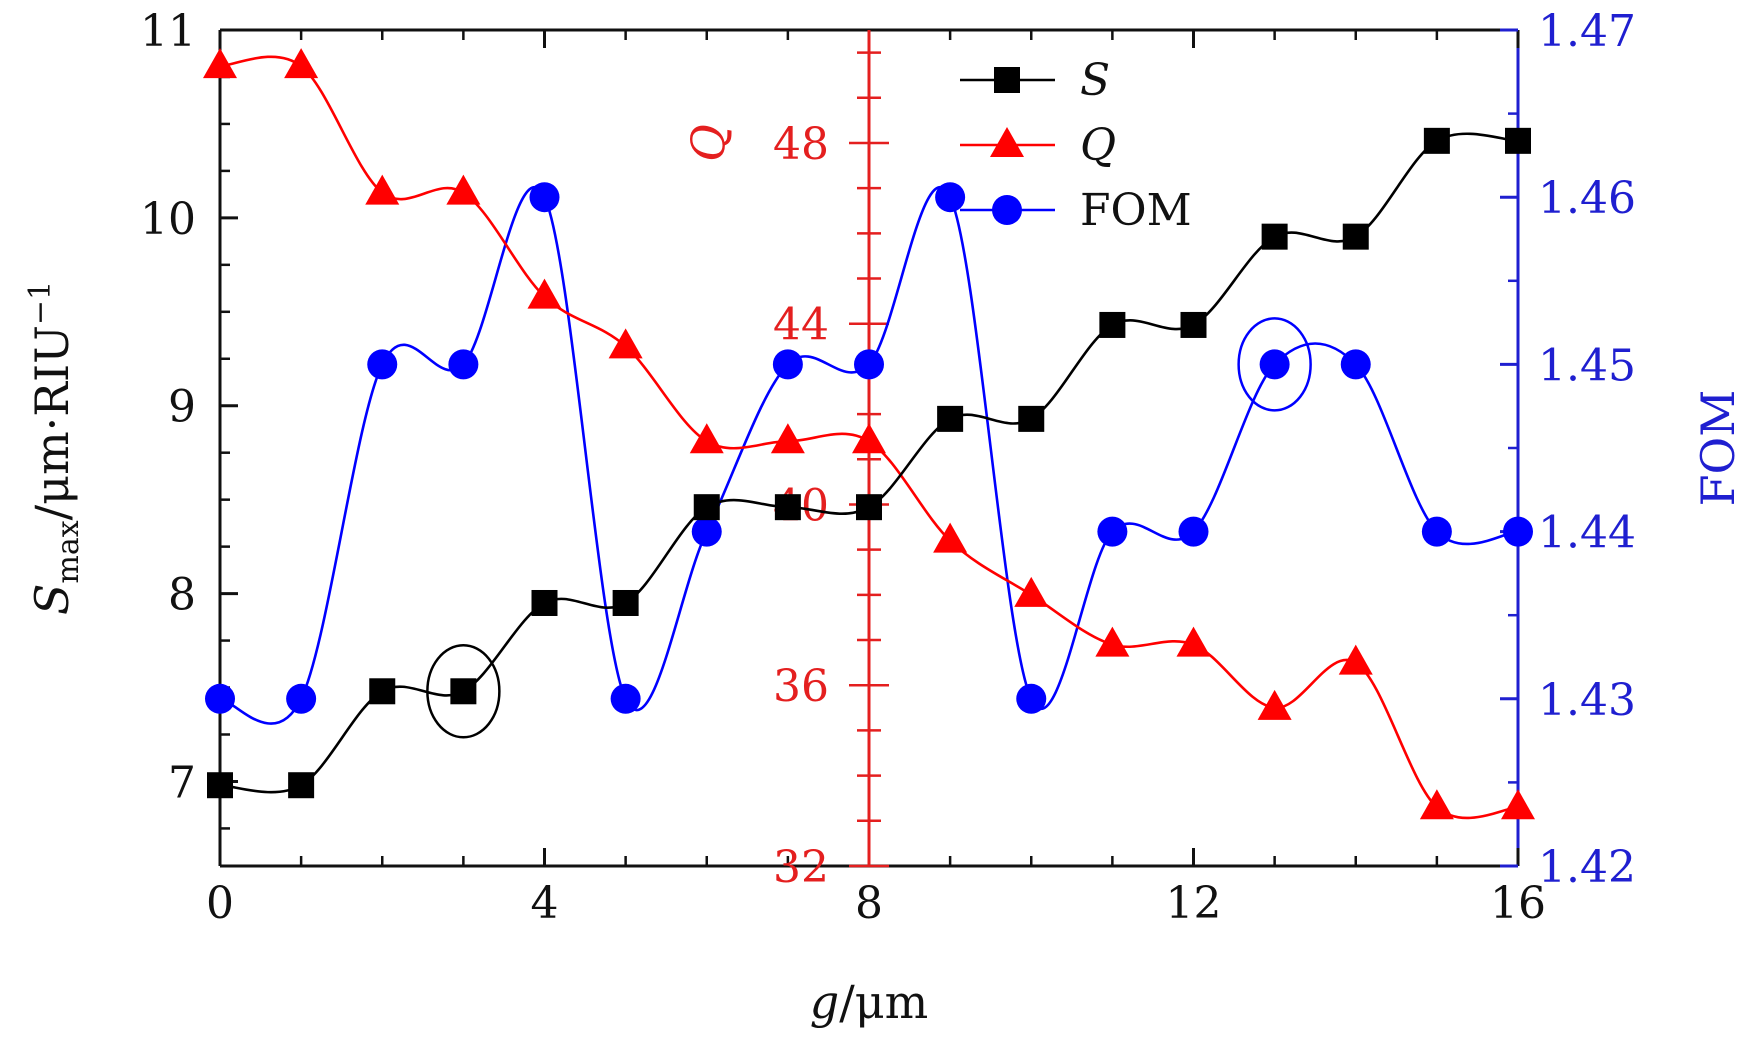 Image resolution: width=1756 pixels, height=1043 pixels. What do you see at coordinates (1587, 700) in the screenshot?
I see `right-tick-label: 1.43` at bounding box center [1587, 700].